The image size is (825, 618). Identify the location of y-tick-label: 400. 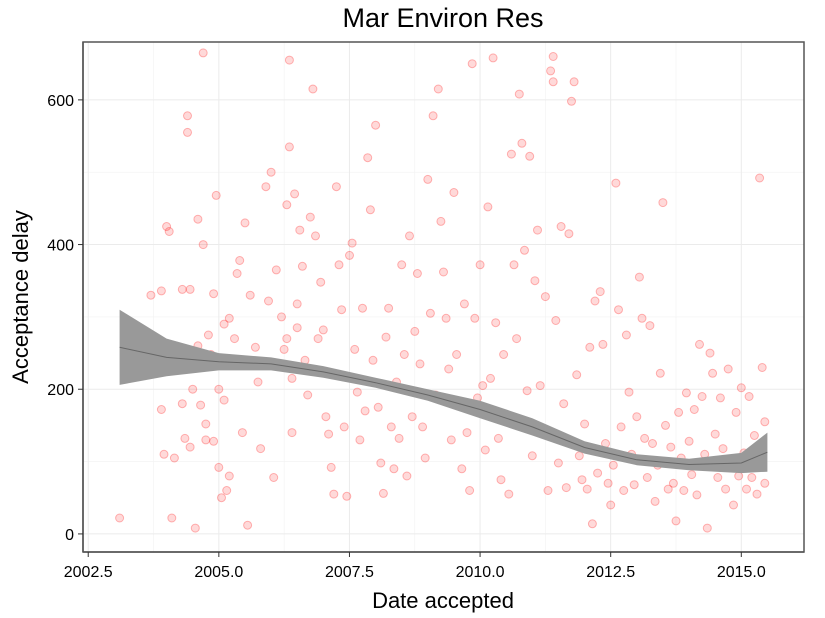
(60, 246).